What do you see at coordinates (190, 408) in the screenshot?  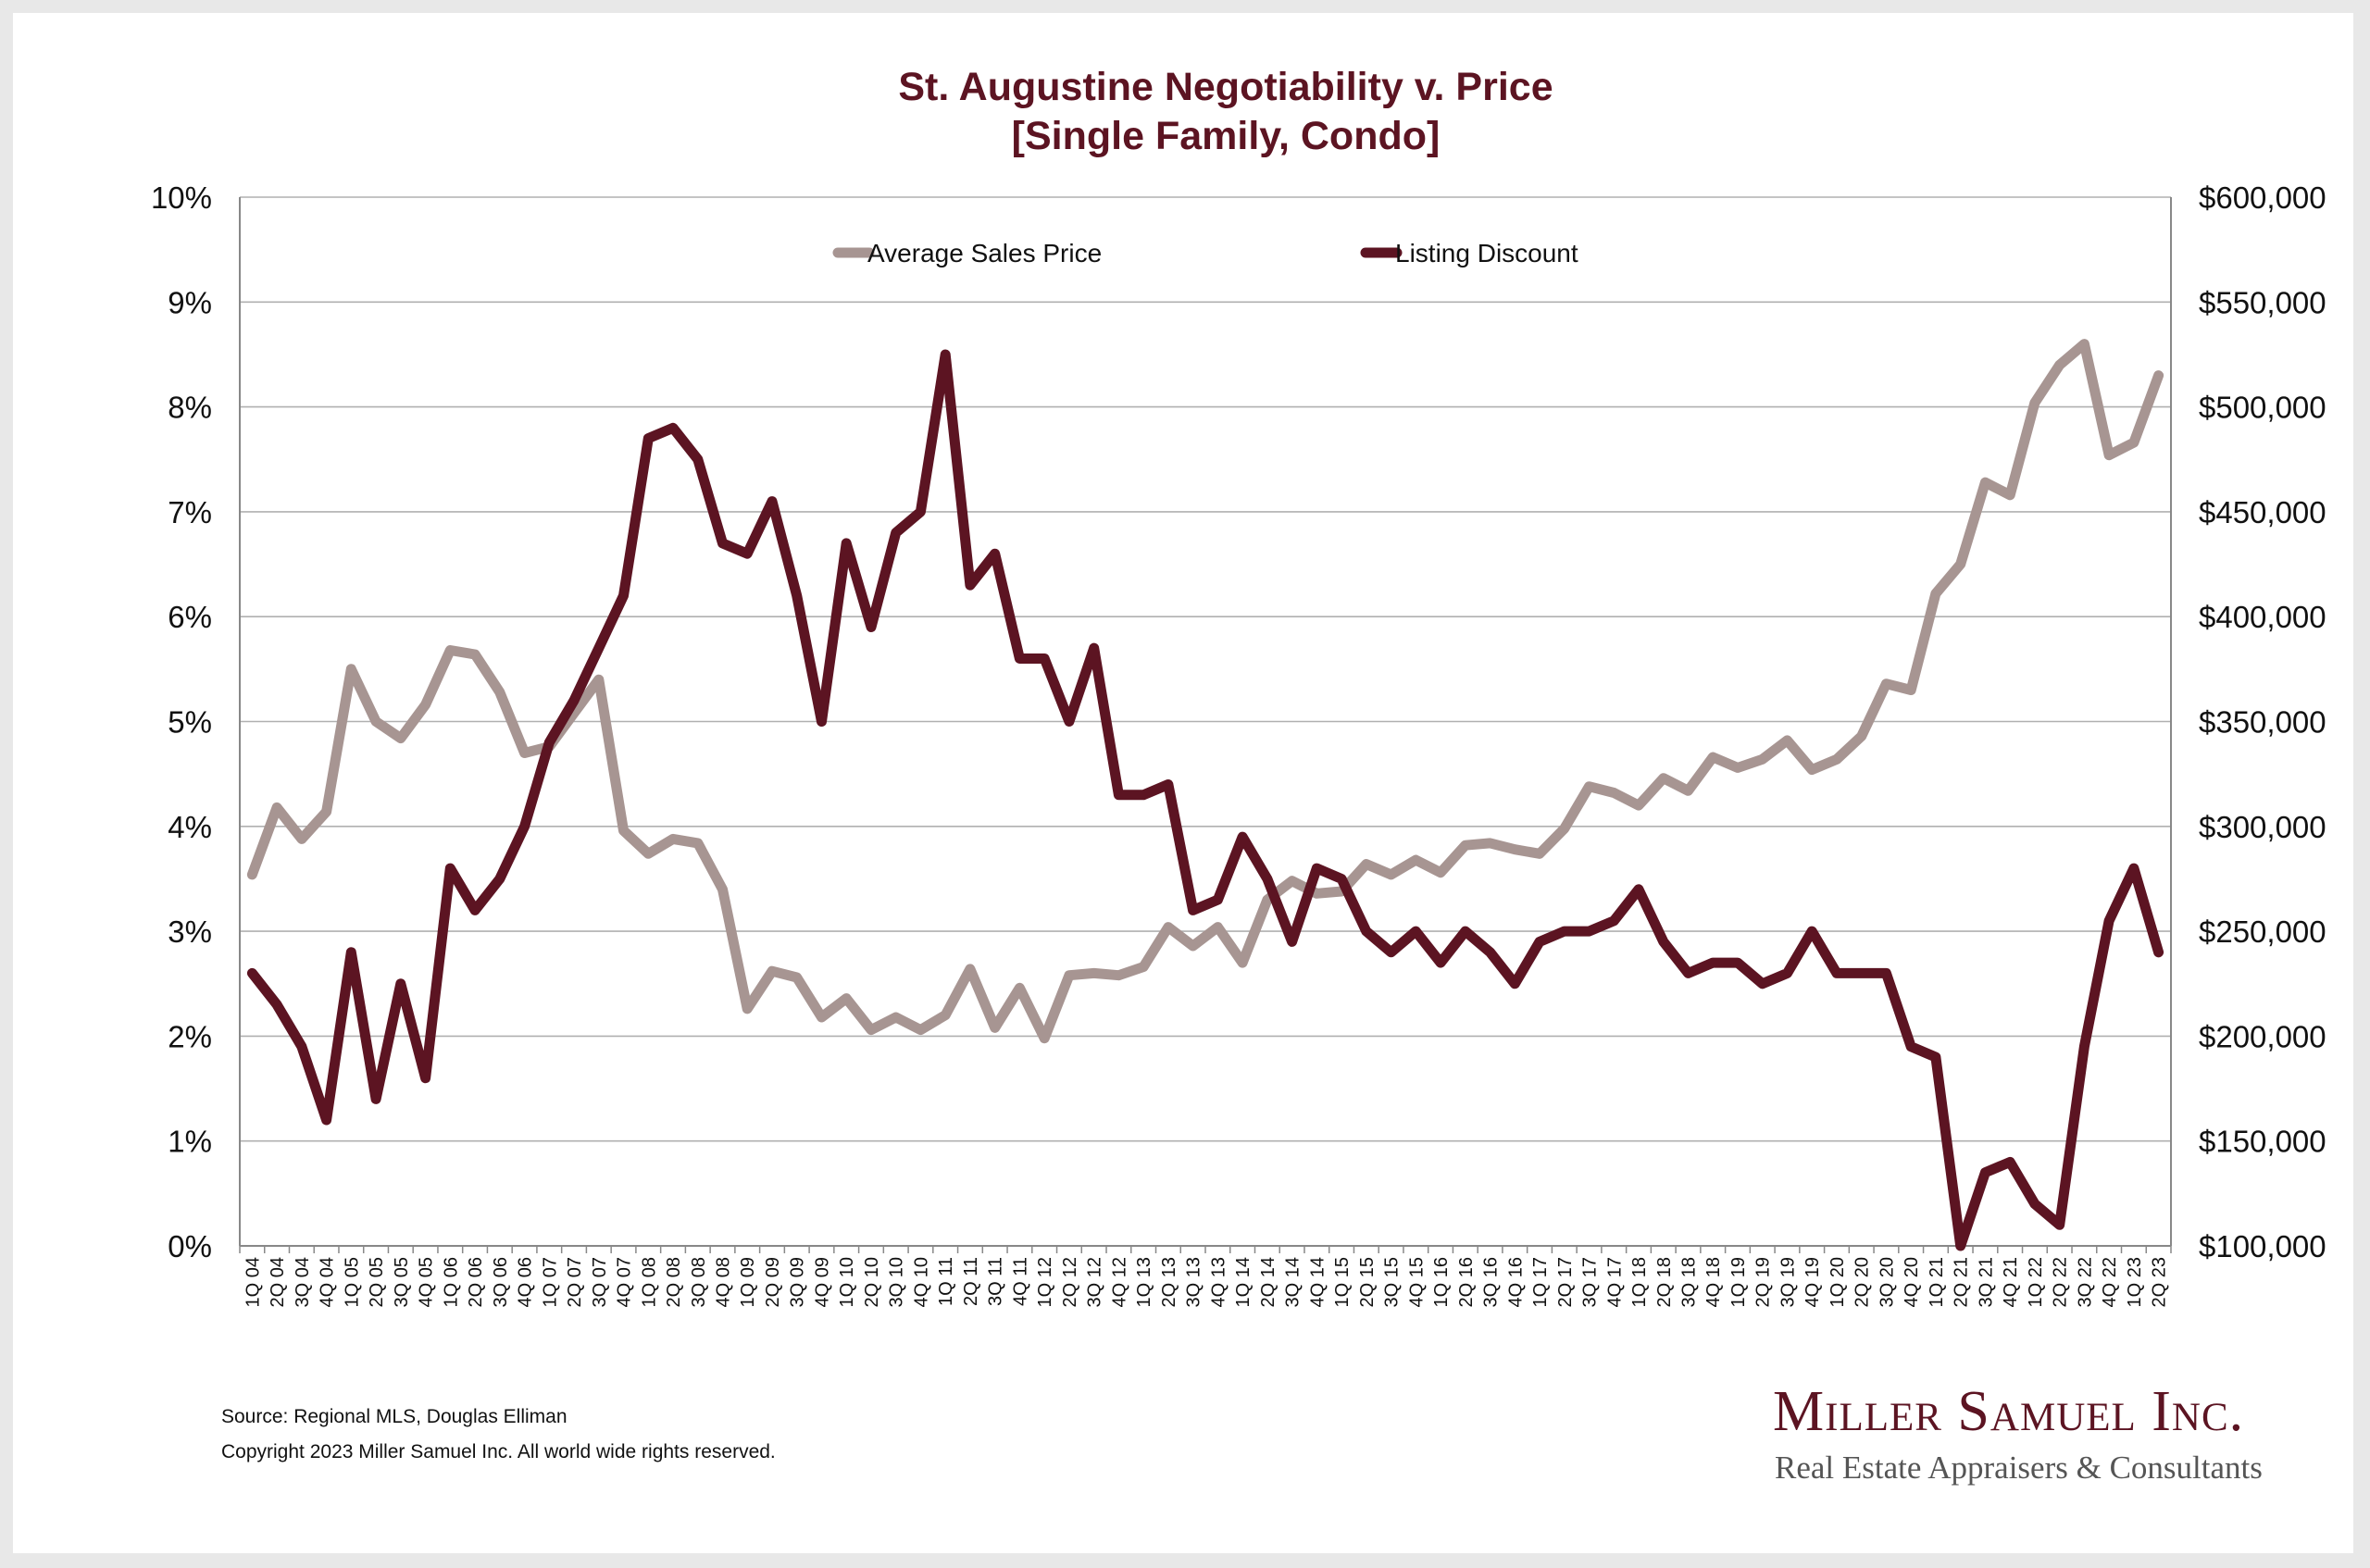 I see `y-left-tick-label: 8%` at bounding box center [190, 408].